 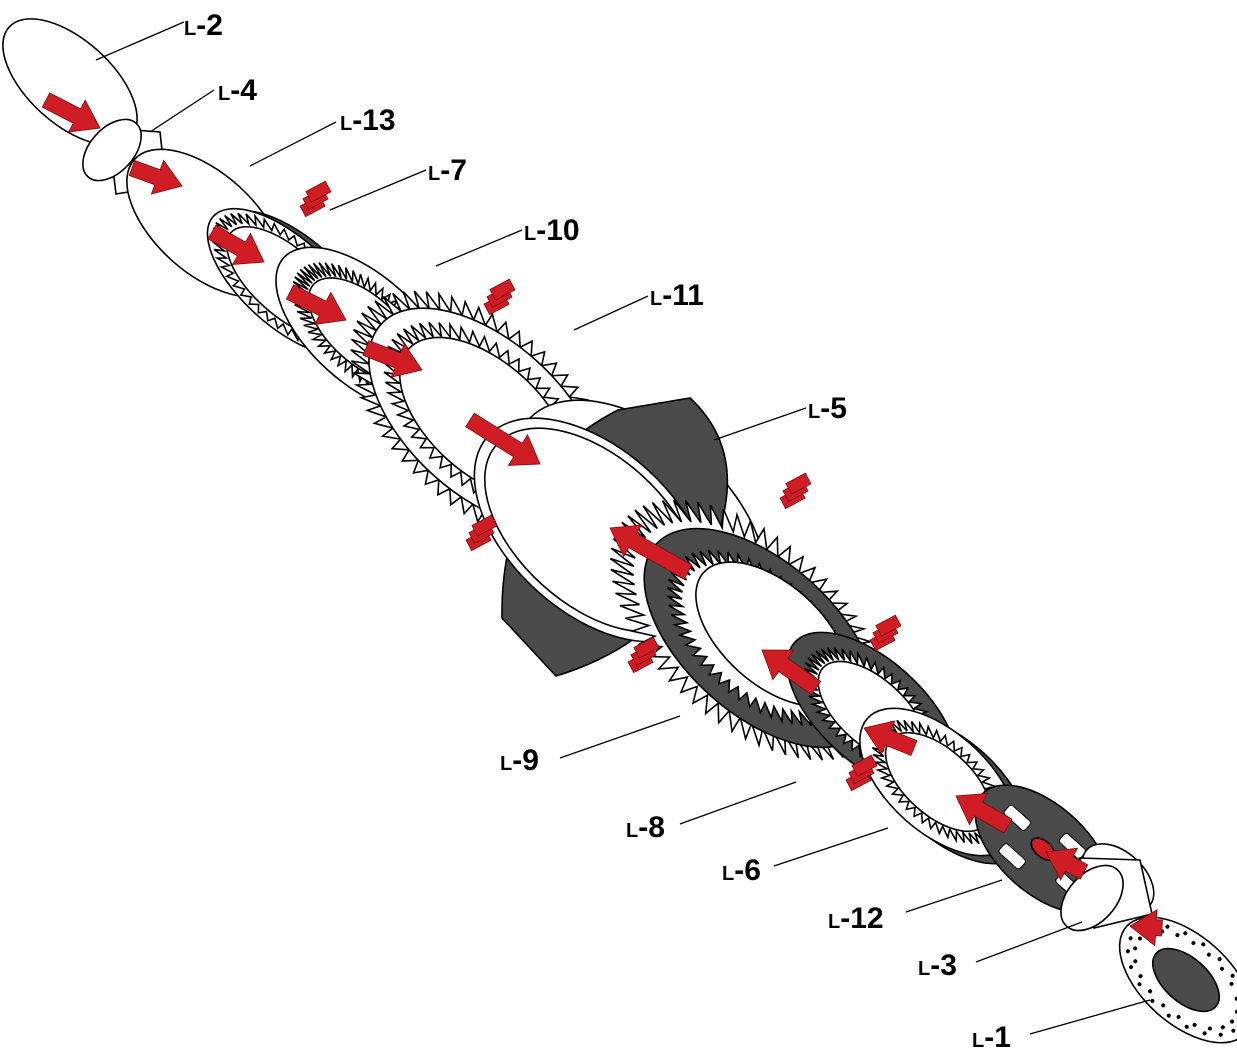 I want to click on part-label-number: -9, so click(x=525, y=760).